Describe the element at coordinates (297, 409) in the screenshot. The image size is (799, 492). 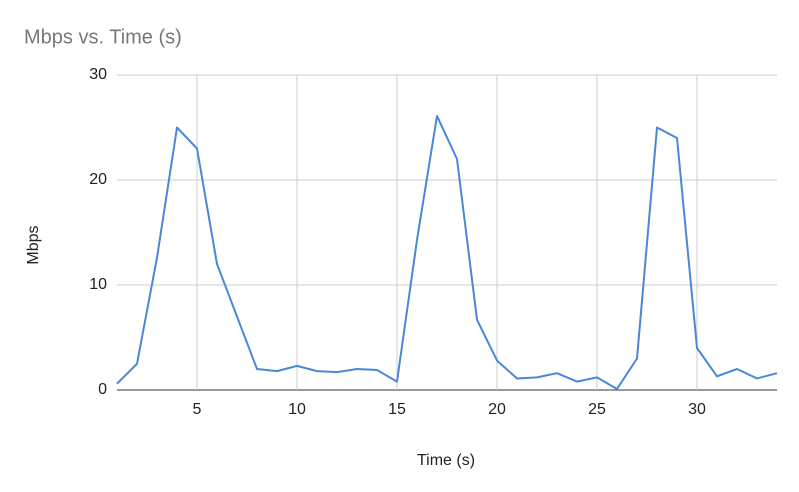
I see `x-tick-label: 10` at that location.